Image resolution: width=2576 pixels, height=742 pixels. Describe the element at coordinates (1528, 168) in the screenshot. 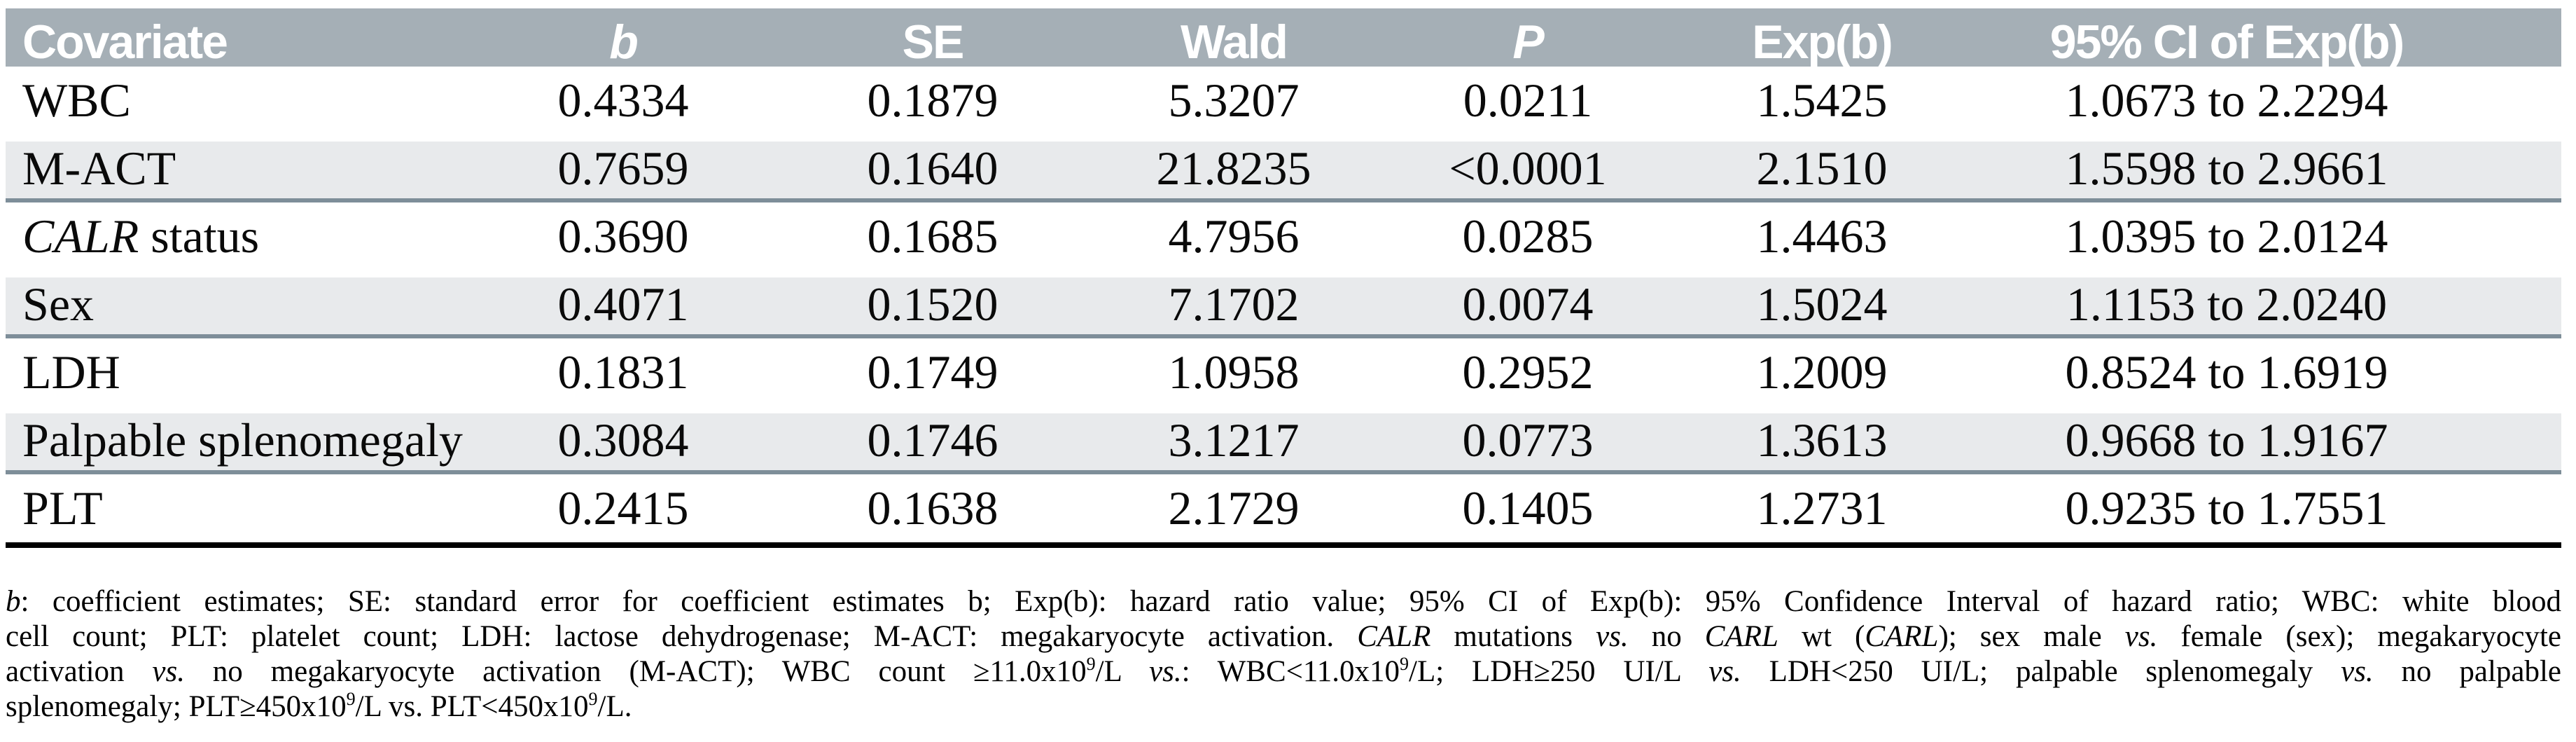

I see `cell-p: <0.0001` at that location.